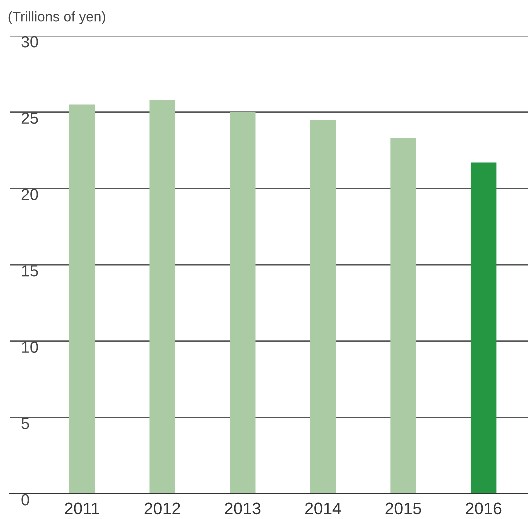  I want to click on x-tick-label: 2015, so click(404, 508).